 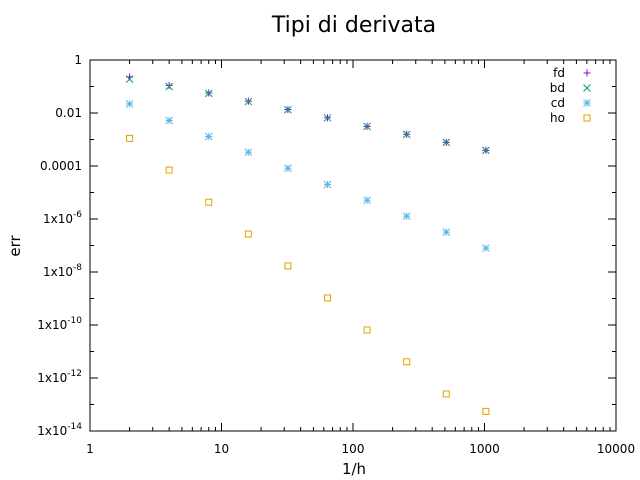 I want to click on y-tick-label: 1x10⁻¹⁴, so click(x=59, y=430).